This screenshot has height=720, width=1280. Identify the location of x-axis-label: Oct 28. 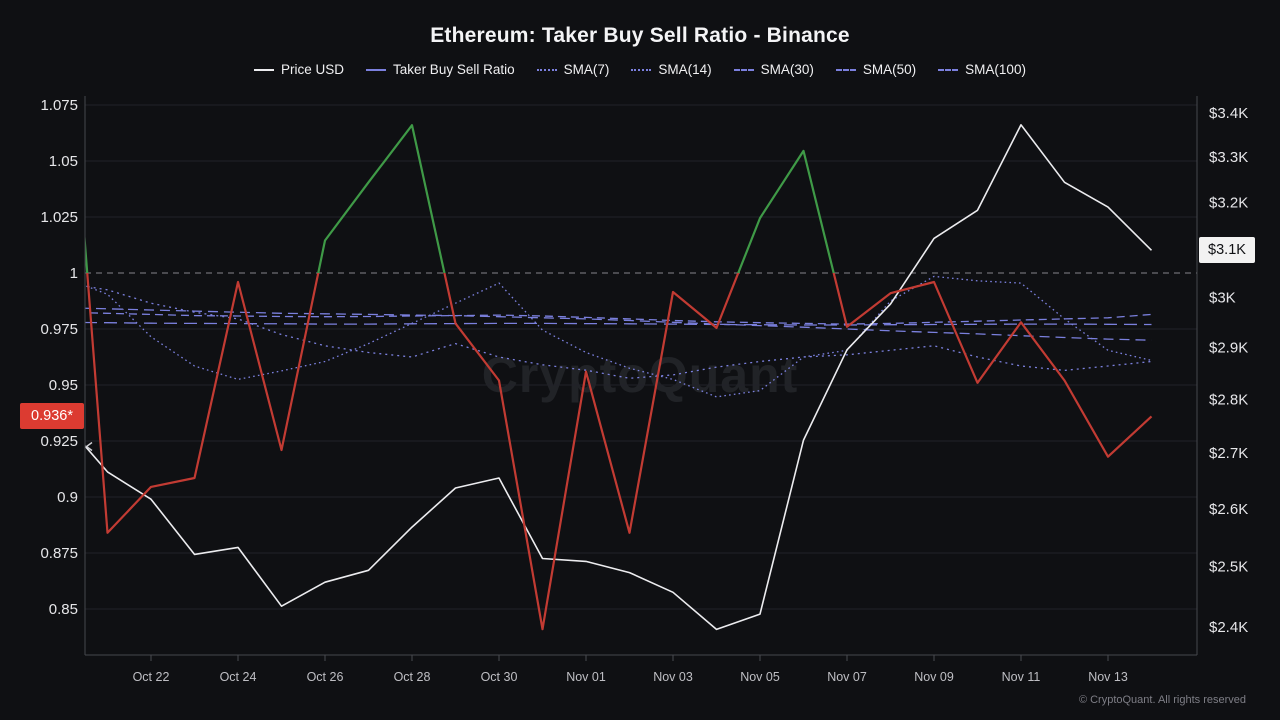
(412, 677).